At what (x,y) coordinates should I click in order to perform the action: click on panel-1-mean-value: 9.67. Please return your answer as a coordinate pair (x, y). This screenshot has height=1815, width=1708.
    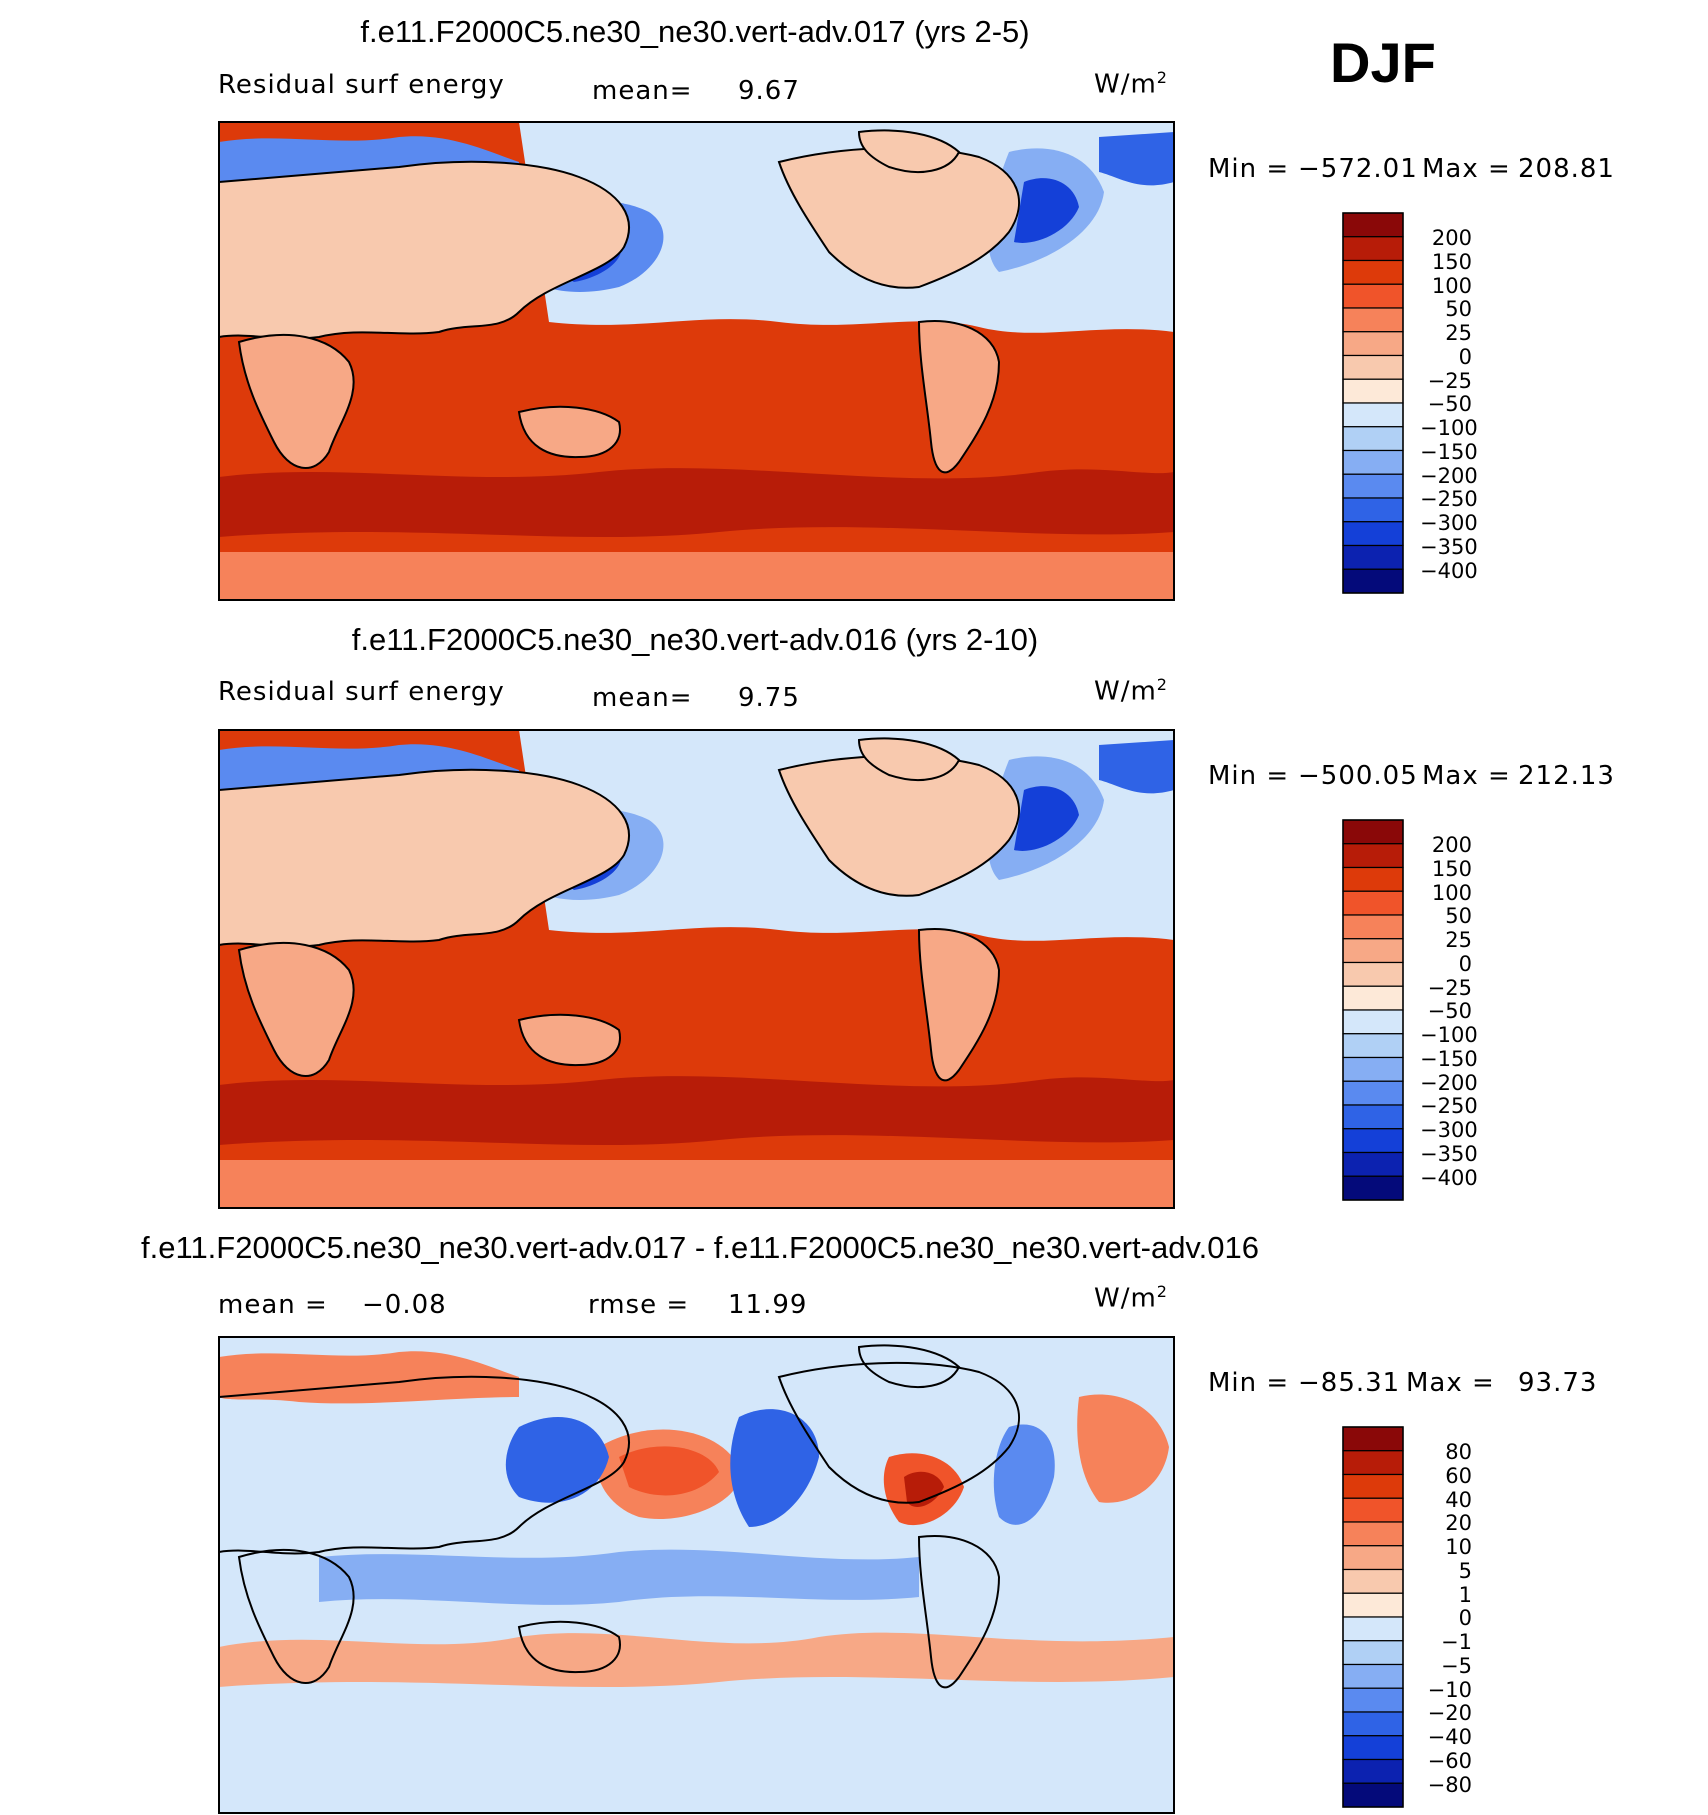
    Looking at the image, I should click on (769, 91).